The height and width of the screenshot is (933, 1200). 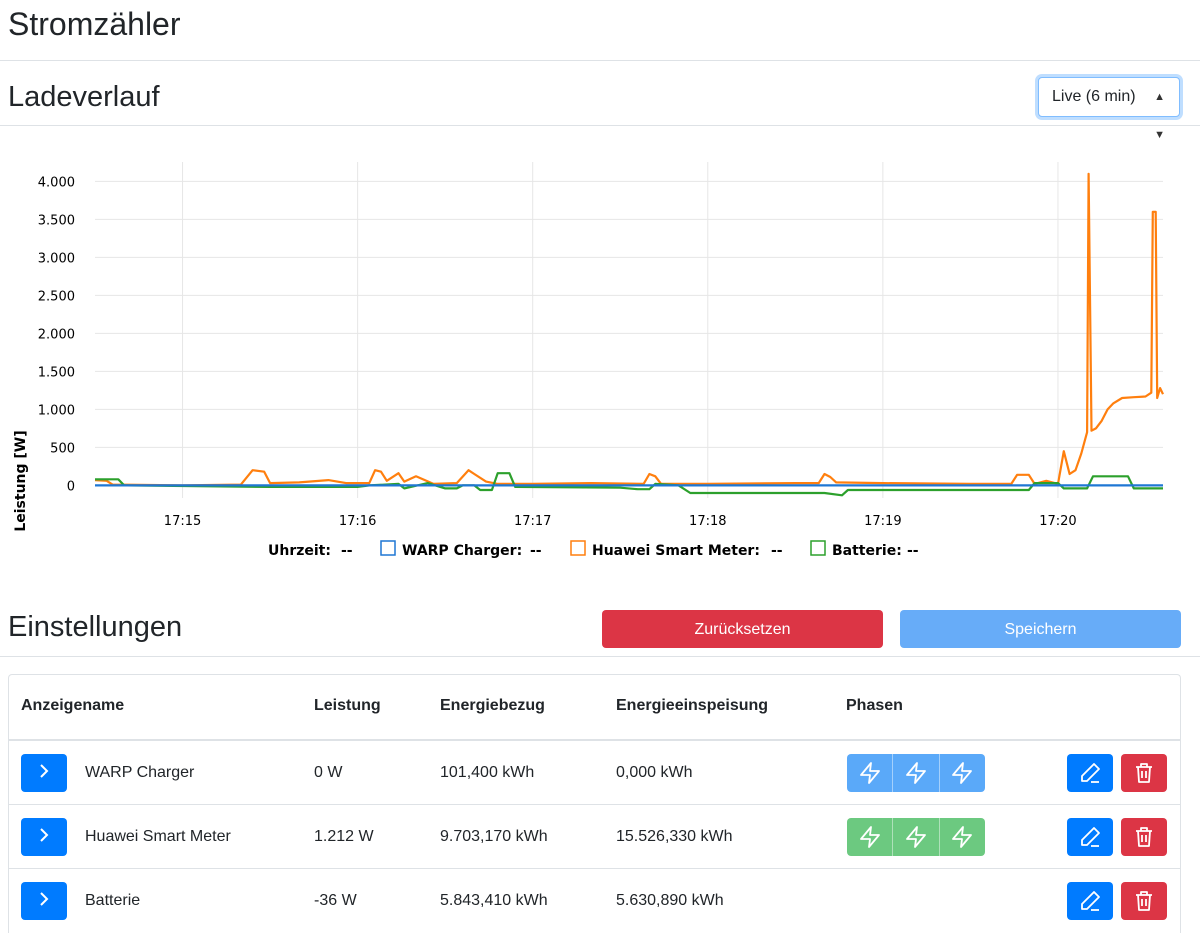 I want to click on header-energieeinspeisung: Energieeinspeisung, so click(x=692, y=705).